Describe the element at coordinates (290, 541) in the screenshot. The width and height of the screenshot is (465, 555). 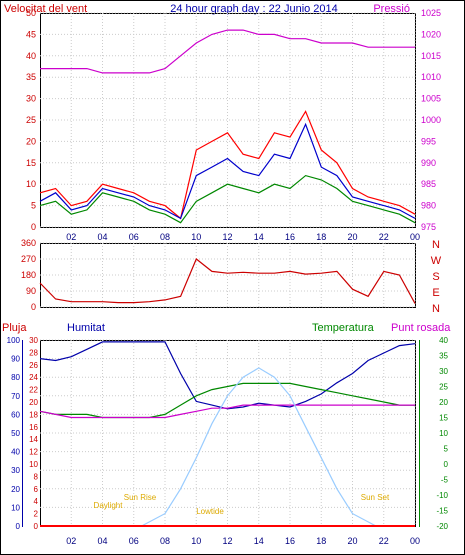
I see `thermal-x-tick-label: 16` at that location.